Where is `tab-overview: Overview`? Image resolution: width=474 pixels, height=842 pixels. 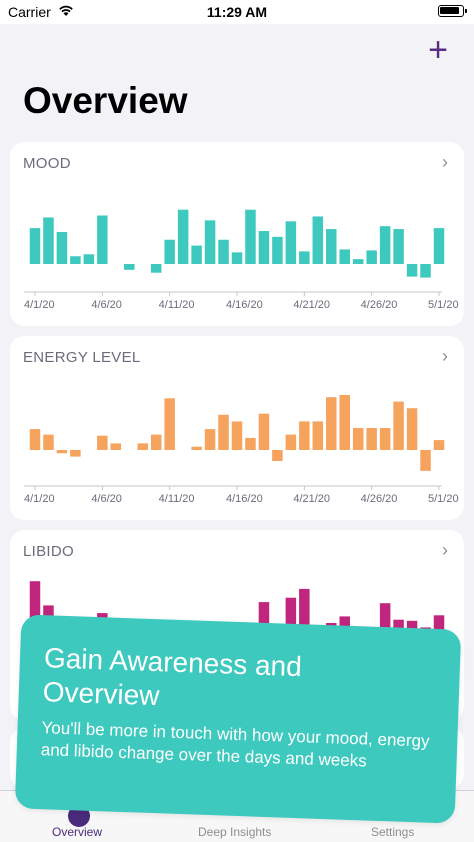
tab-overview: Overview is located at coordinates (77, 832).